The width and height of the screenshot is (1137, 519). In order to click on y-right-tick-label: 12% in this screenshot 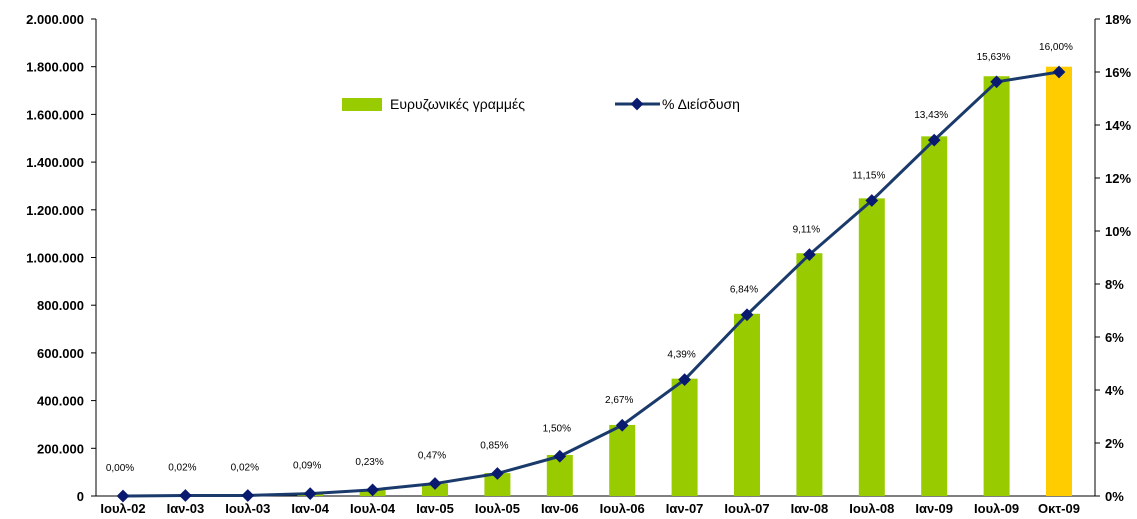, I will do `click(1118, 178)`.